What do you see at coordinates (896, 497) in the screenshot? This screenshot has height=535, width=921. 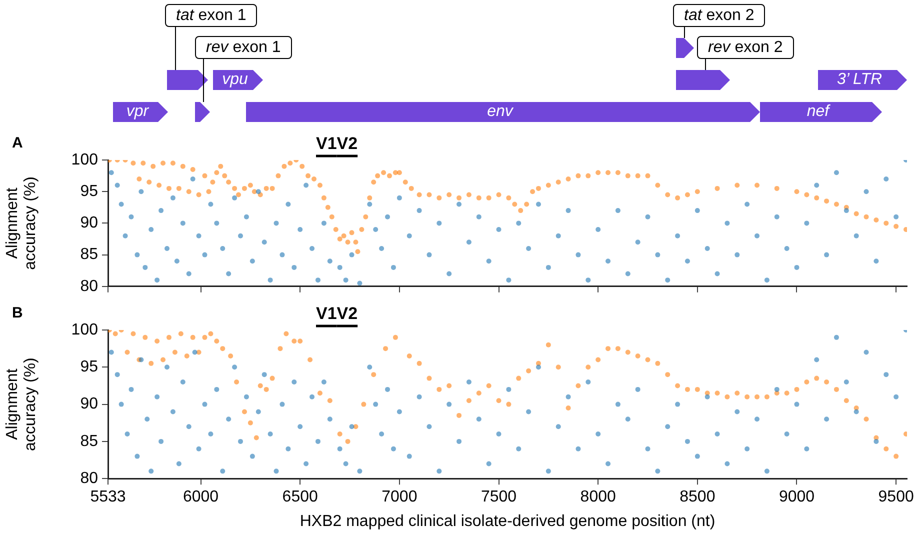 I see `x-tick-label: 9500` at bounding box center [896, 497].